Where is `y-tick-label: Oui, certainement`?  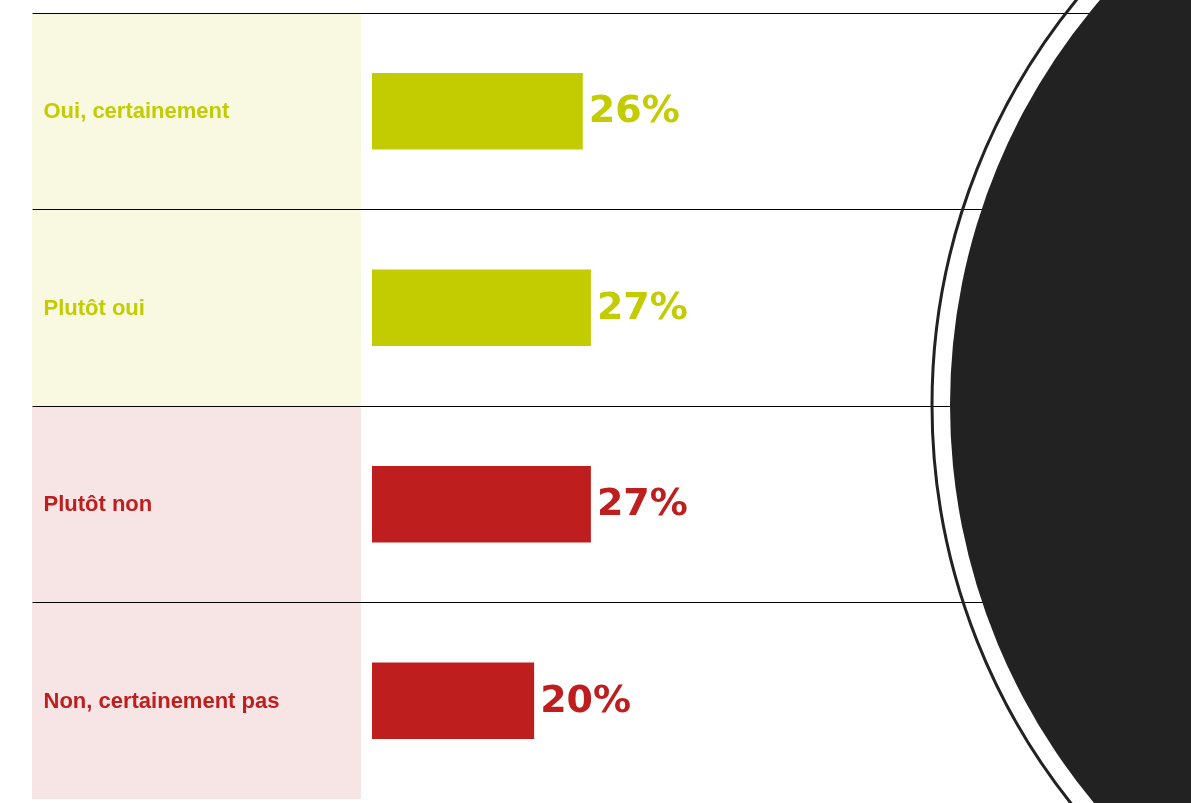 y-tick-label: Oui, certainement is located at coordinates (136, 111).